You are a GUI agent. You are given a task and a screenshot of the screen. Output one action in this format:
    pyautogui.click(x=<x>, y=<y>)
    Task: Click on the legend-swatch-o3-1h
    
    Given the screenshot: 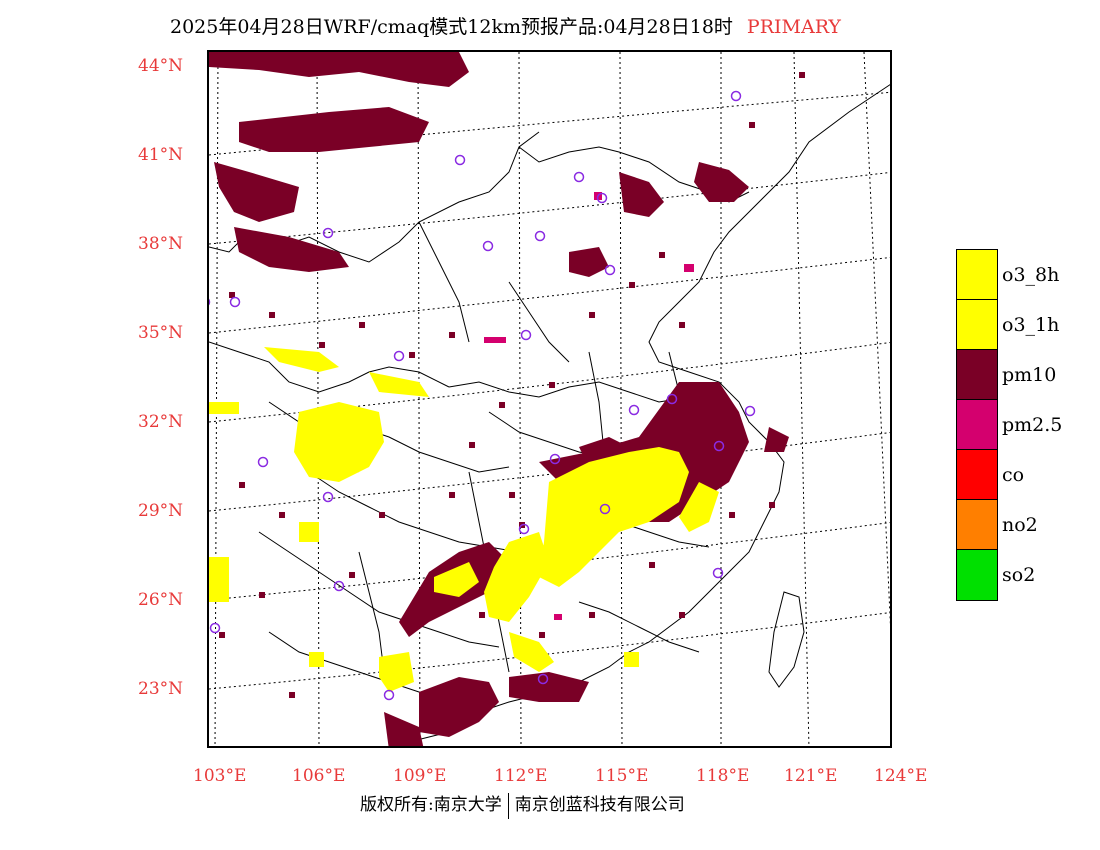 What is the action you would take?
    pyautogui.click(x=977, y=325)
    